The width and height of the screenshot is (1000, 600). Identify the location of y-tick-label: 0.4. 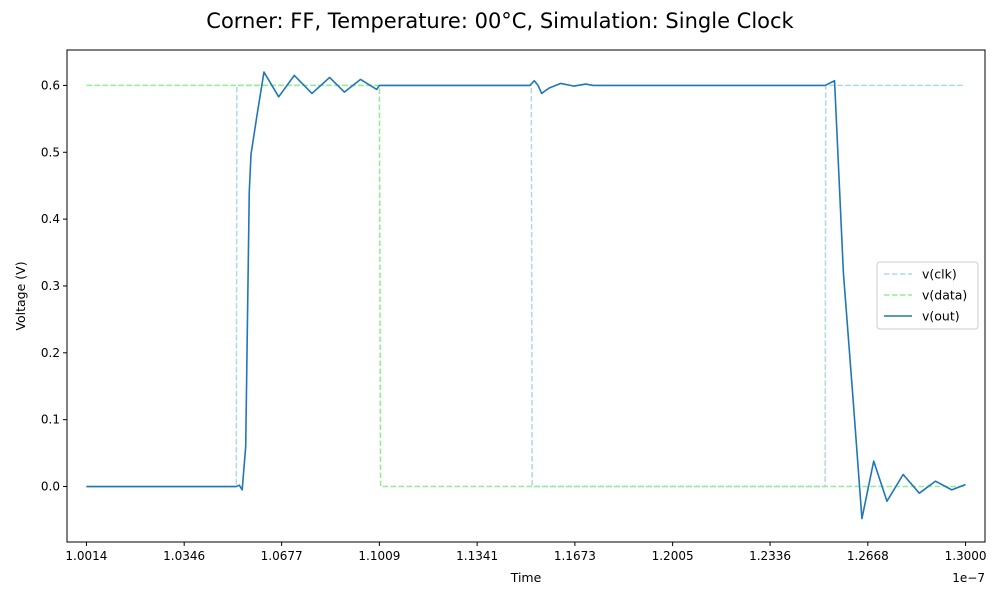
(50, 219).